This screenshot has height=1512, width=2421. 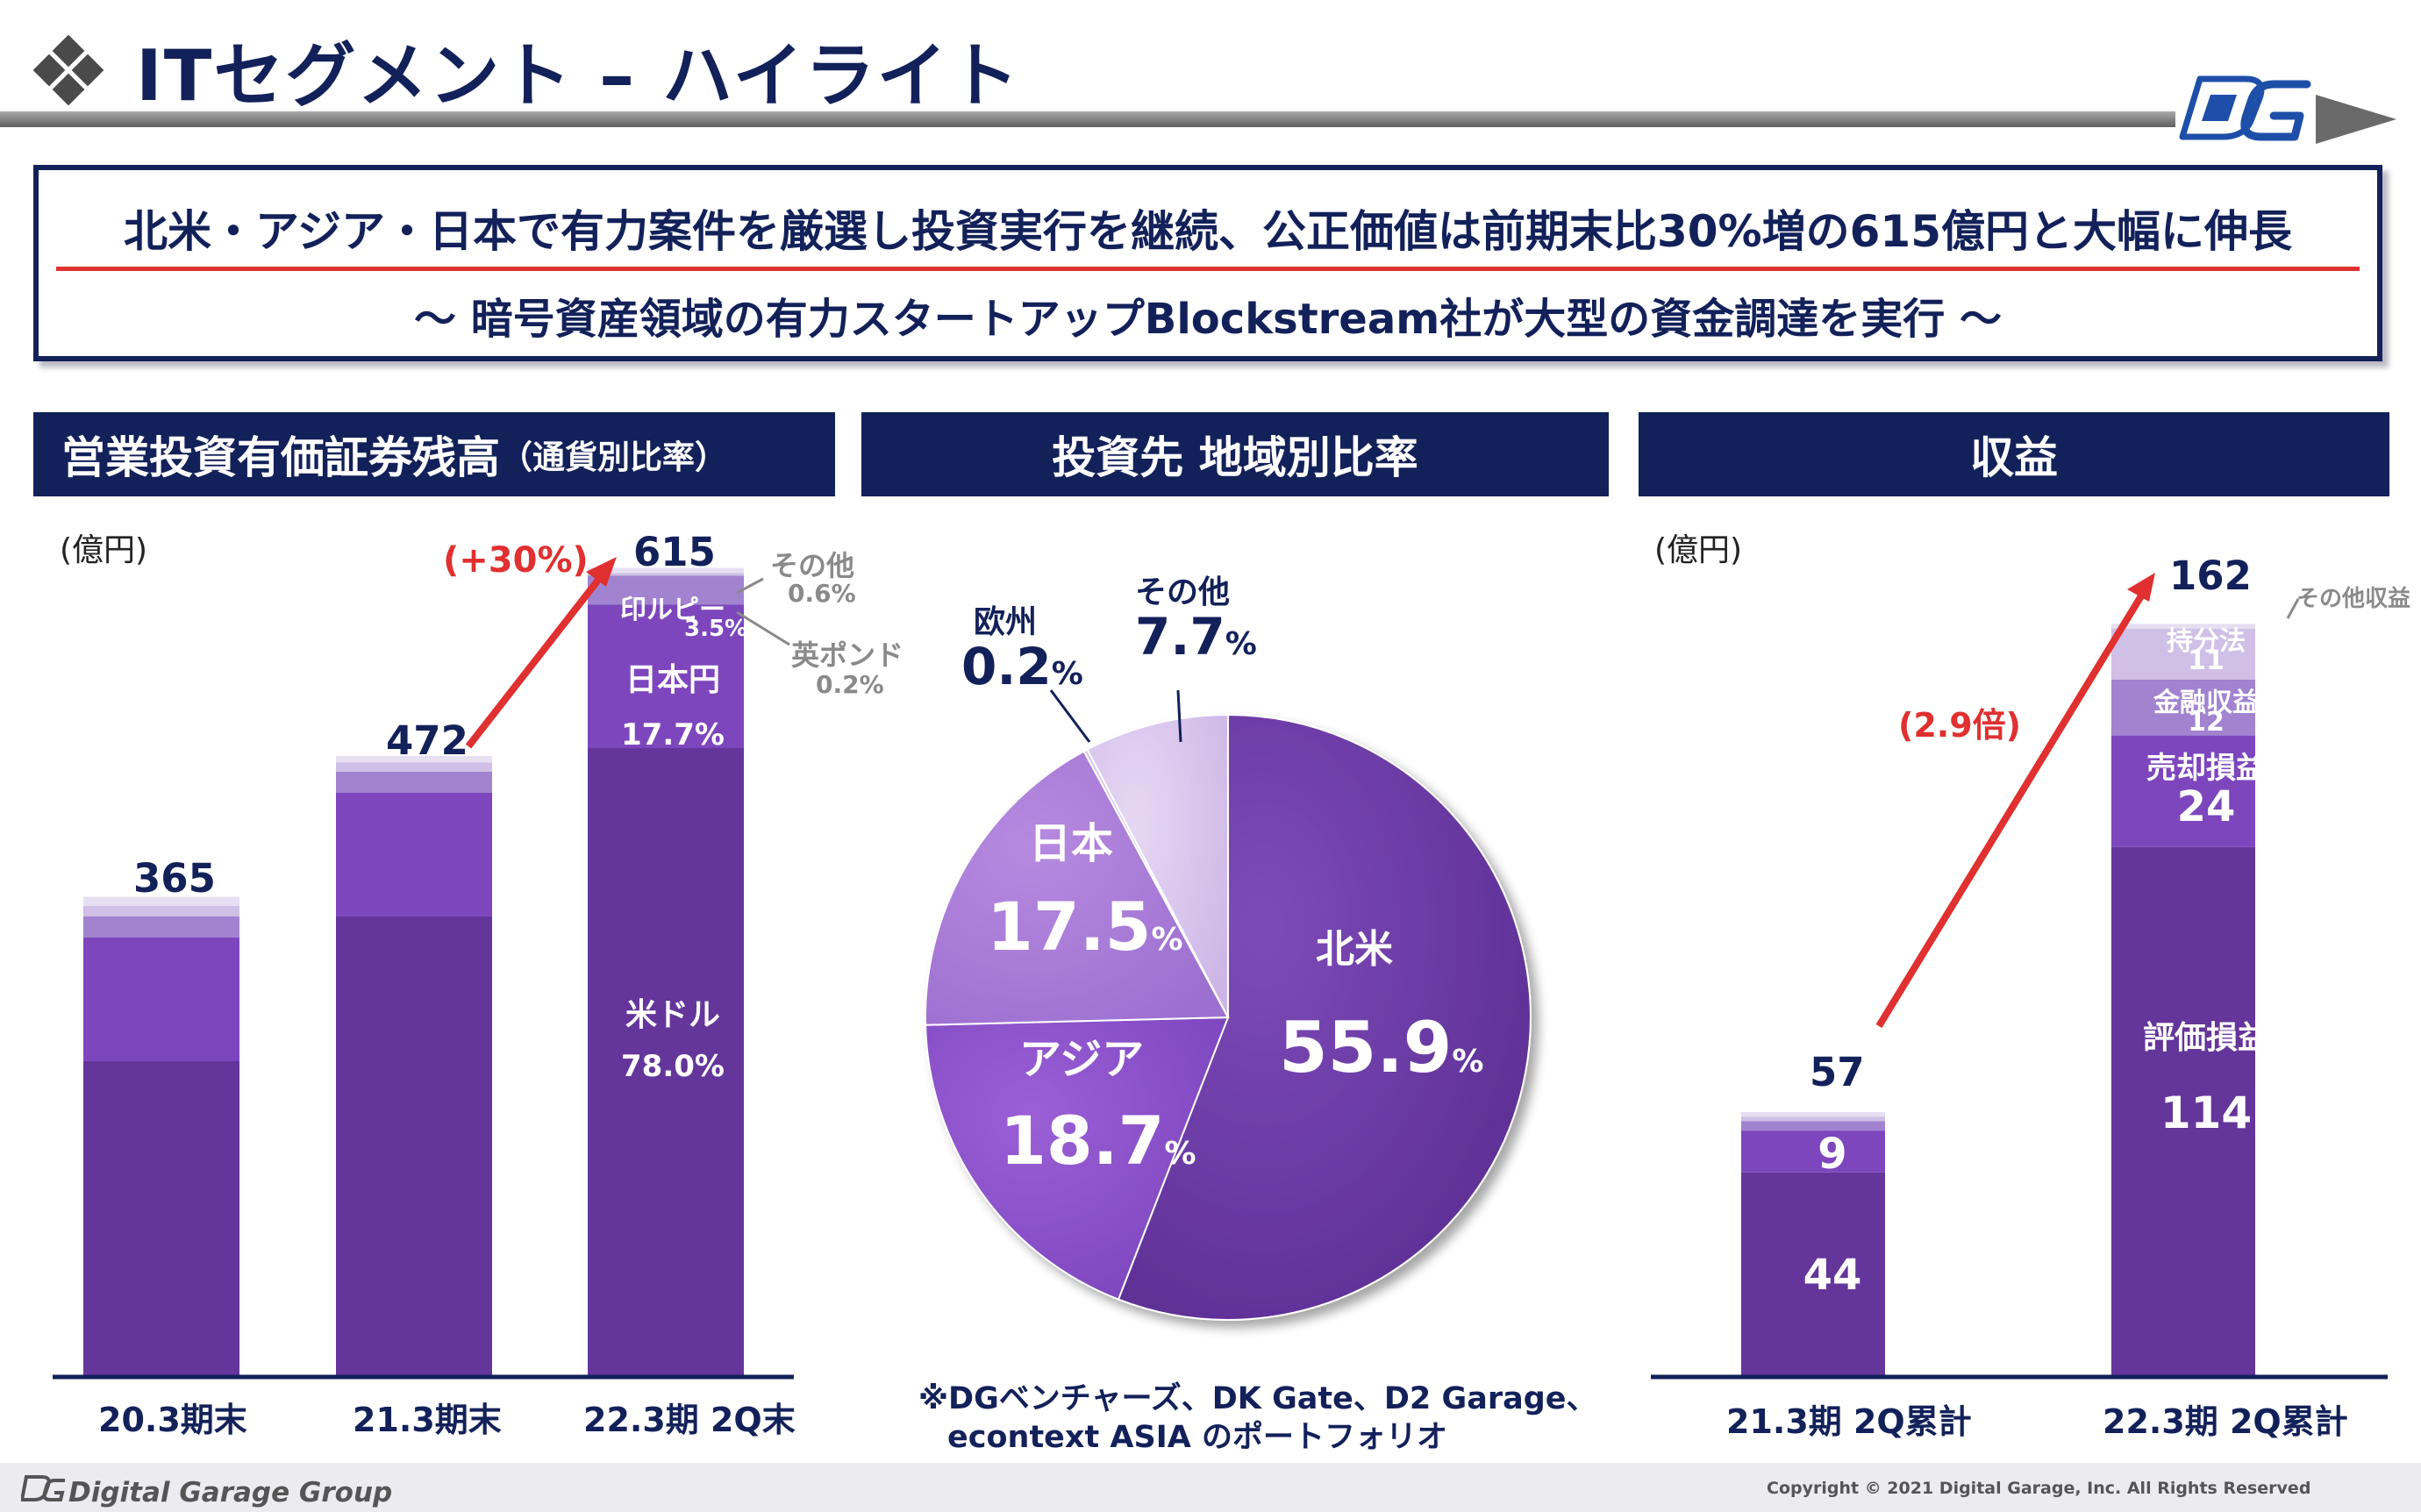 I want to click on panel-title-main: 営業投資有価証券残高, so click(x=280, y=457).